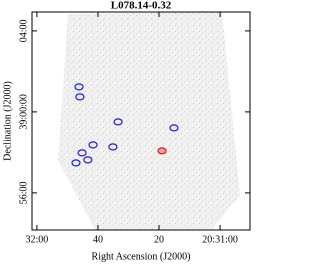 The image size is (320, 264). I want to click on x-axis-label: Right Ascension (J2000), so click(141, 256).